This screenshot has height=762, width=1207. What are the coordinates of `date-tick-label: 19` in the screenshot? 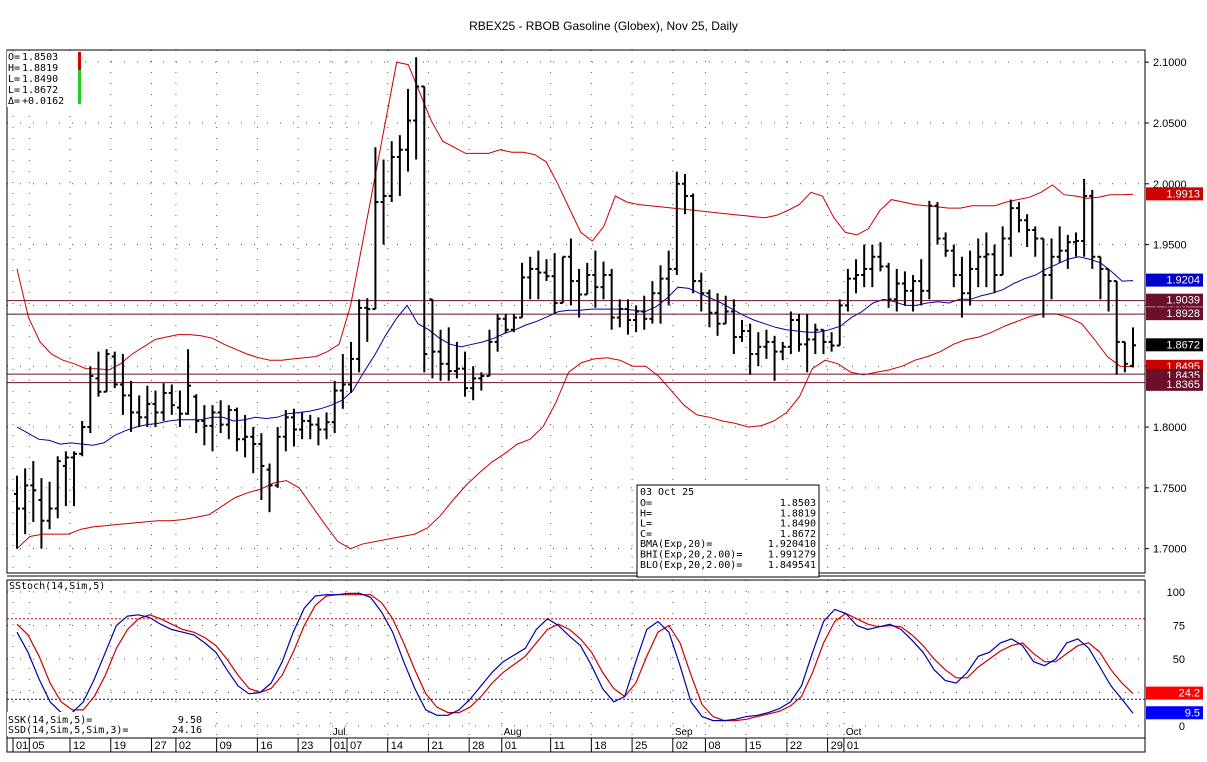 It's located at (120, 746).